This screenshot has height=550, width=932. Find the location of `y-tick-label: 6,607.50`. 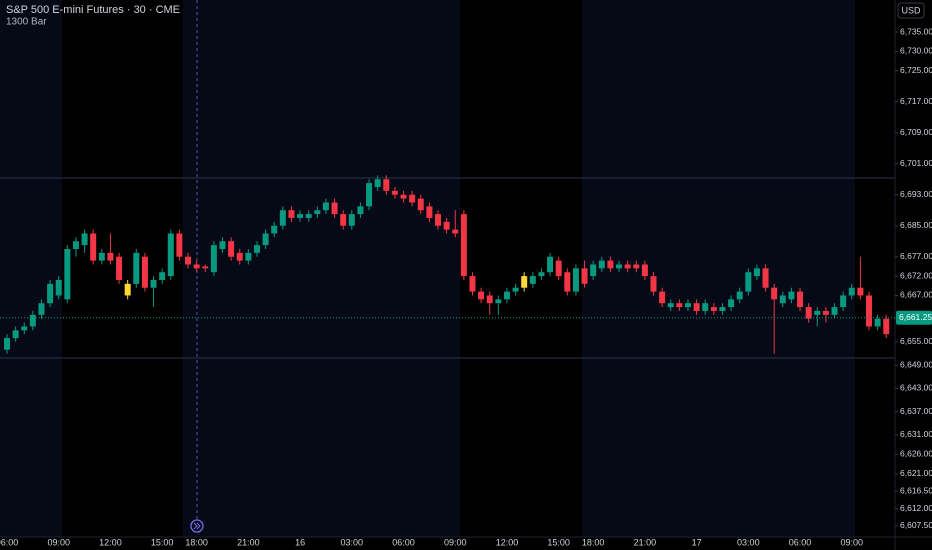

y-tick-label: 6,607.50 is located at coordinates (916, 525).